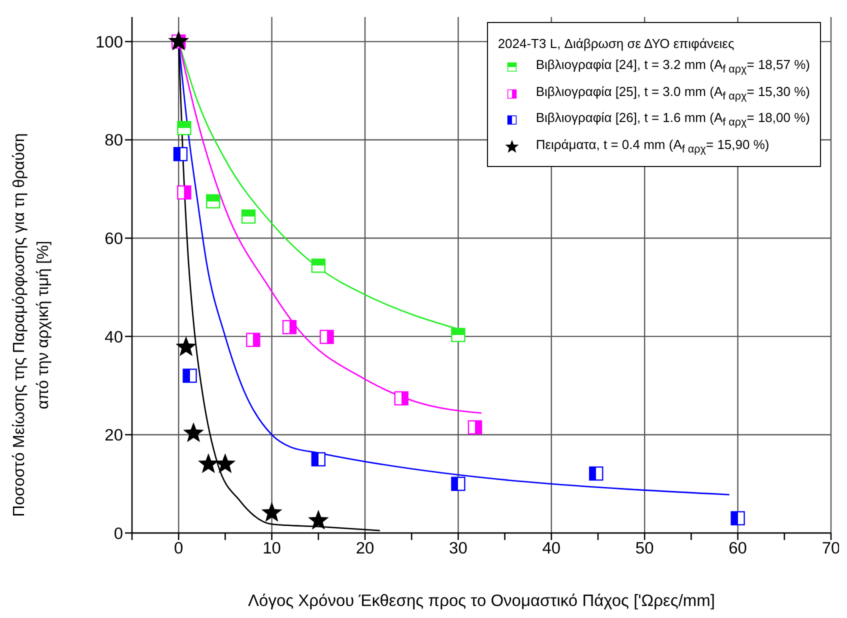  What do you see at coordinates (617, 44) in the screenshot?
I see `legend-title: 2024-T3 L, Διάβρωση σε ΔΥΟ επιφάνειες` at bounding box center [617, 44].